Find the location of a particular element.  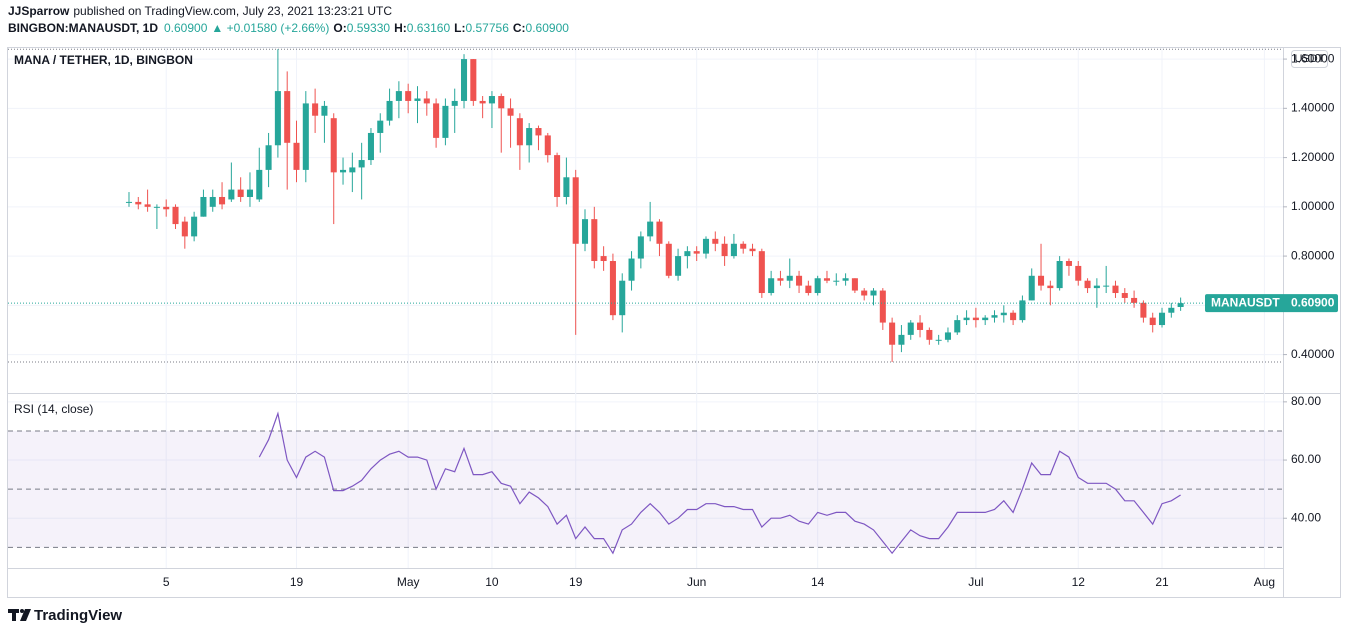

y-tick-label: 80.00 is located at coordinates (1306, 401).